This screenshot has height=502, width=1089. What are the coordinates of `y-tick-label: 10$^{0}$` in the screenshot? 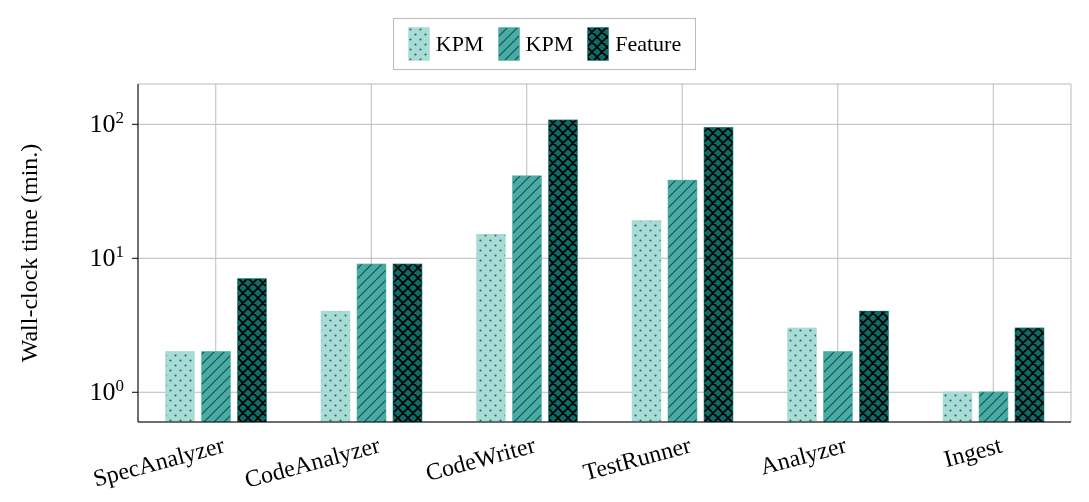 It's located at (106, 391).